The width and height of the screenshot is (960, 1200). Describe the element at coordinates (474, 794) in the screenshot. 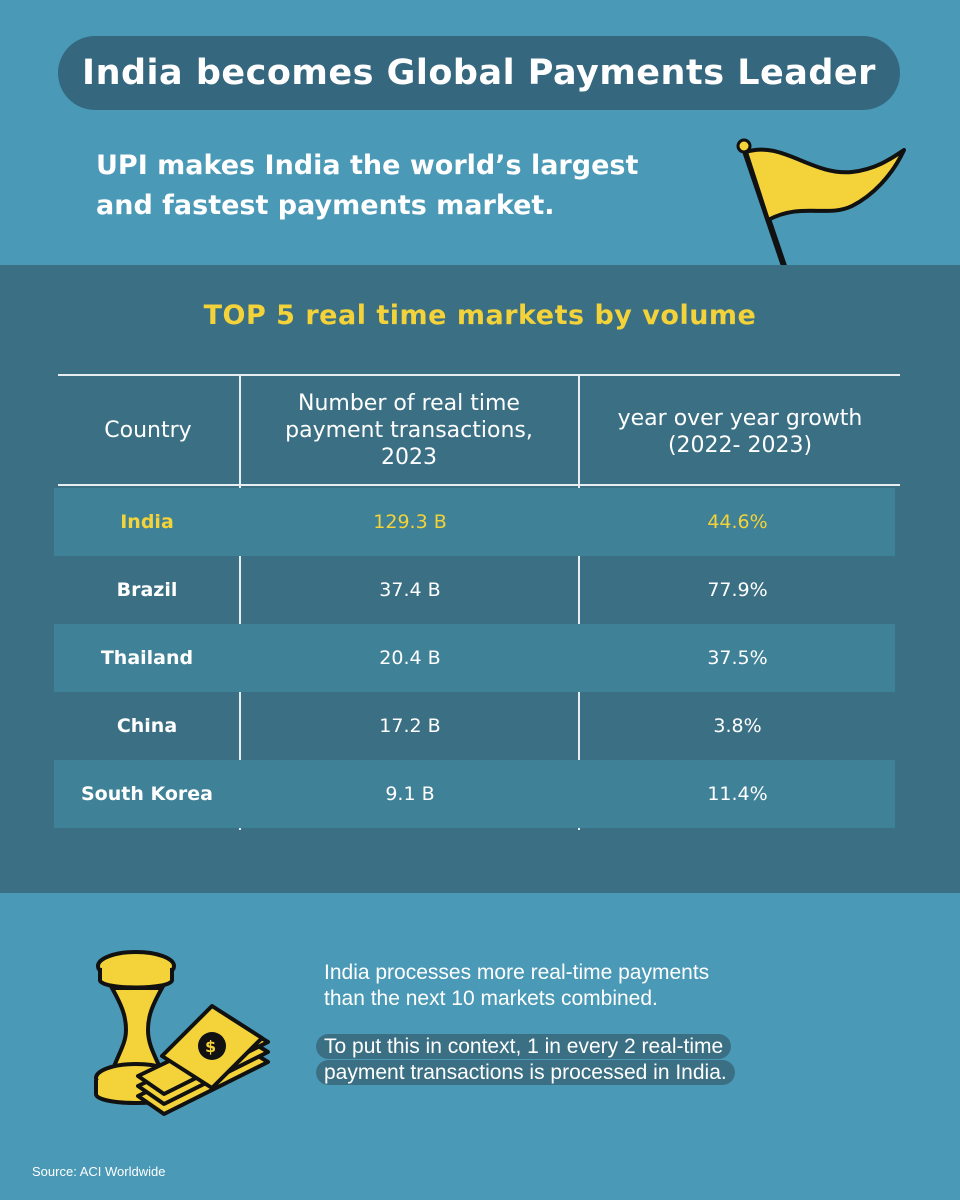

I see `table-row: South Korea 9.1 B 11.4%` at that location.